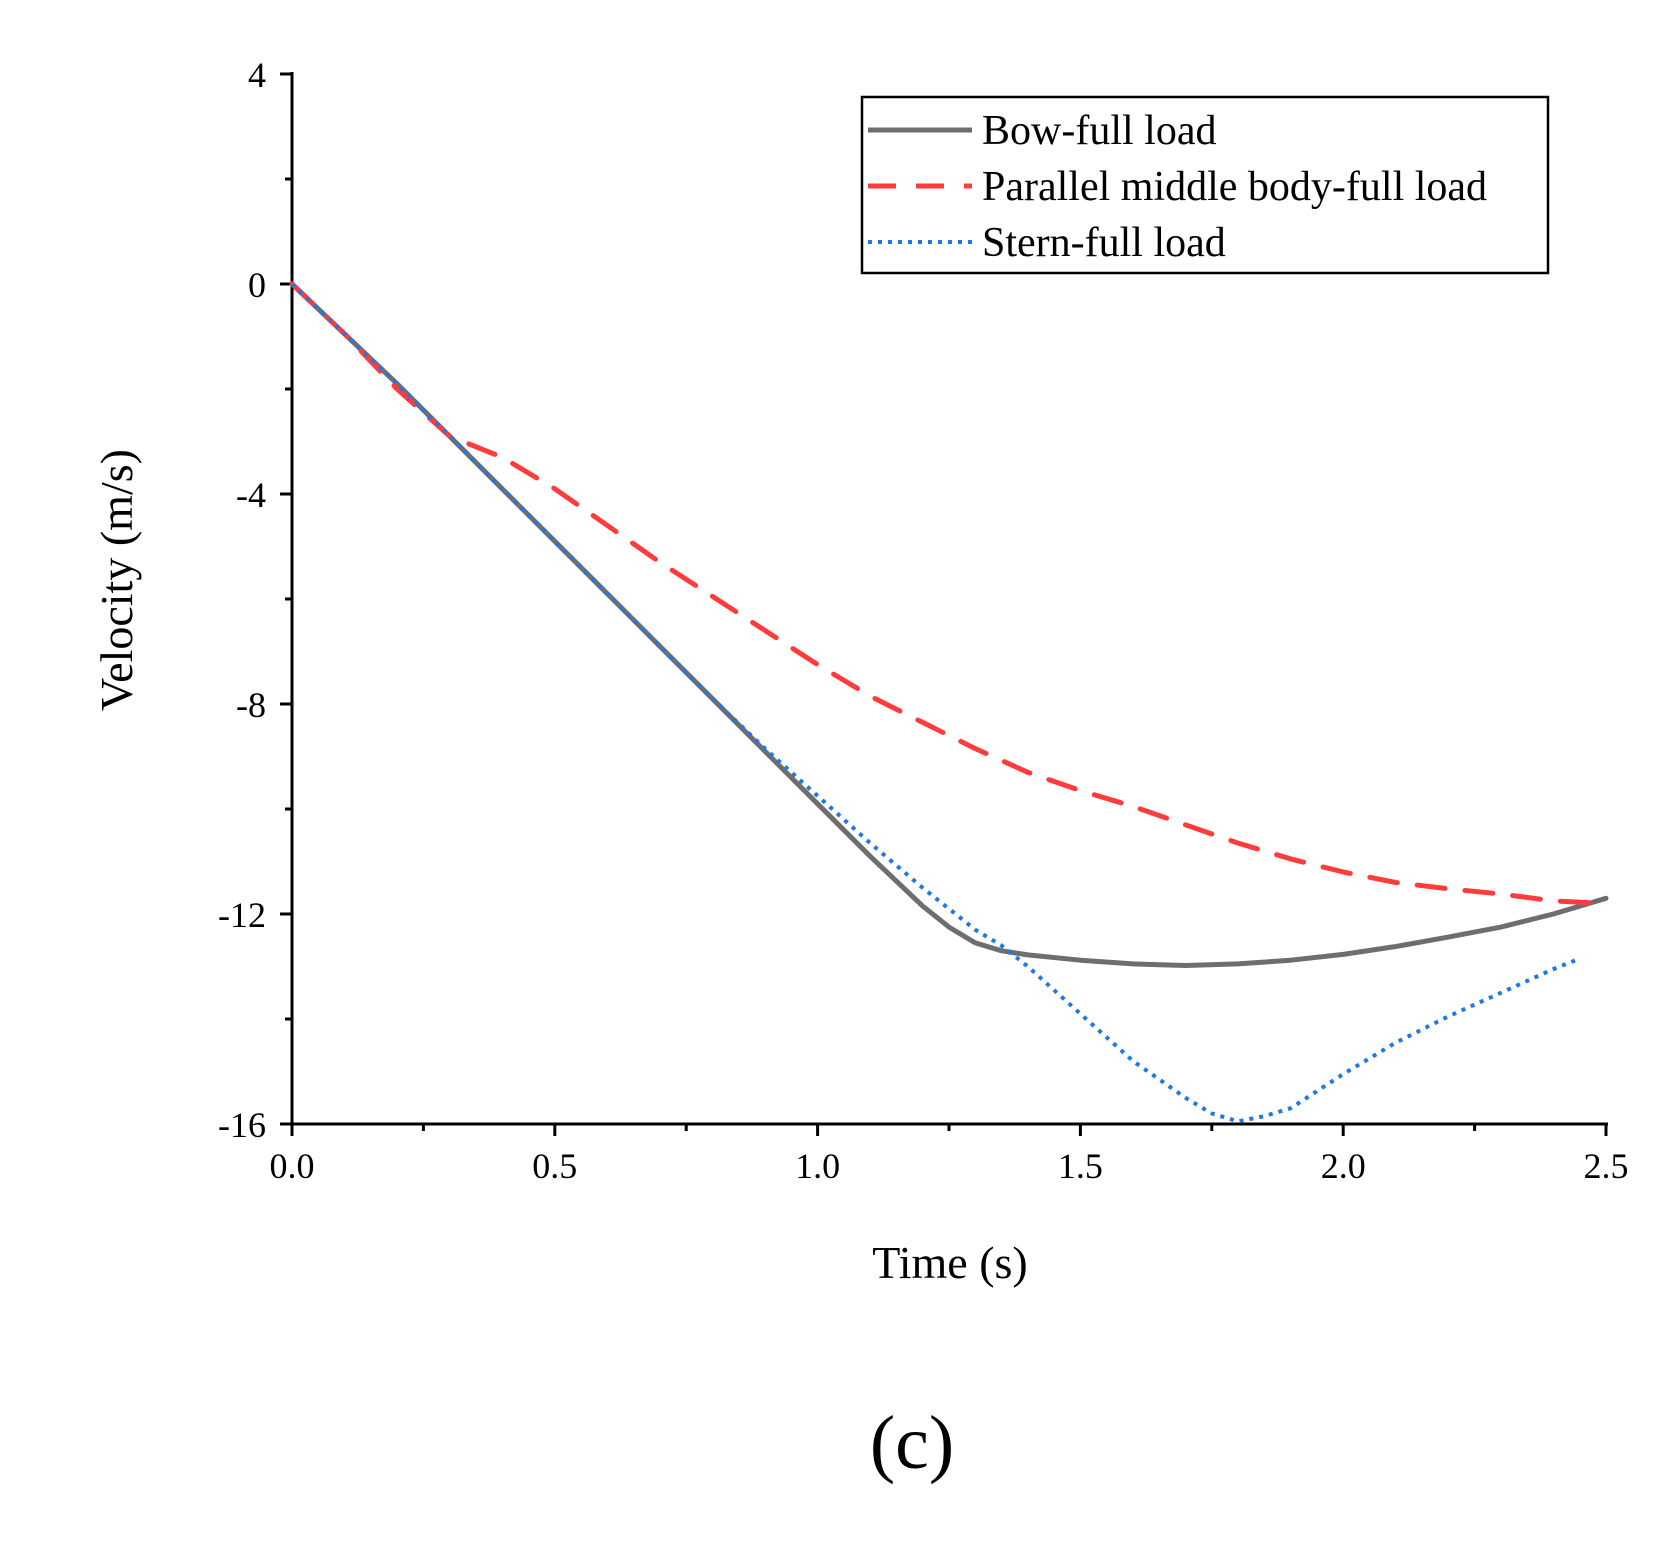 This screenshot has height=1541, width=1676. I want to click on y-tick-label: -8, so click(251, 705).